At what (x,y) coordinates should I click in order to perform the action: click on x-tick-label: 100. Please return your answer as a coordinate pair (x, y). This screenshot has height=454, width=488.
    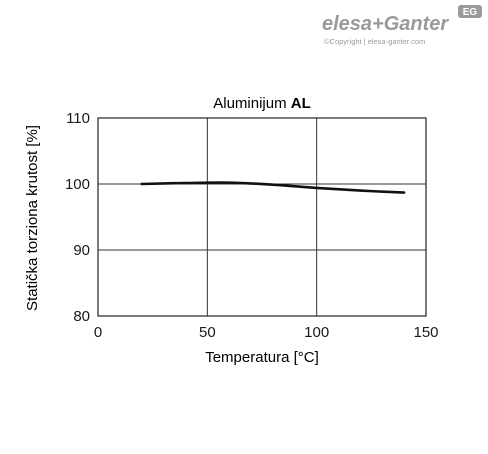
    Looking at the image, I should click on (316, 332).